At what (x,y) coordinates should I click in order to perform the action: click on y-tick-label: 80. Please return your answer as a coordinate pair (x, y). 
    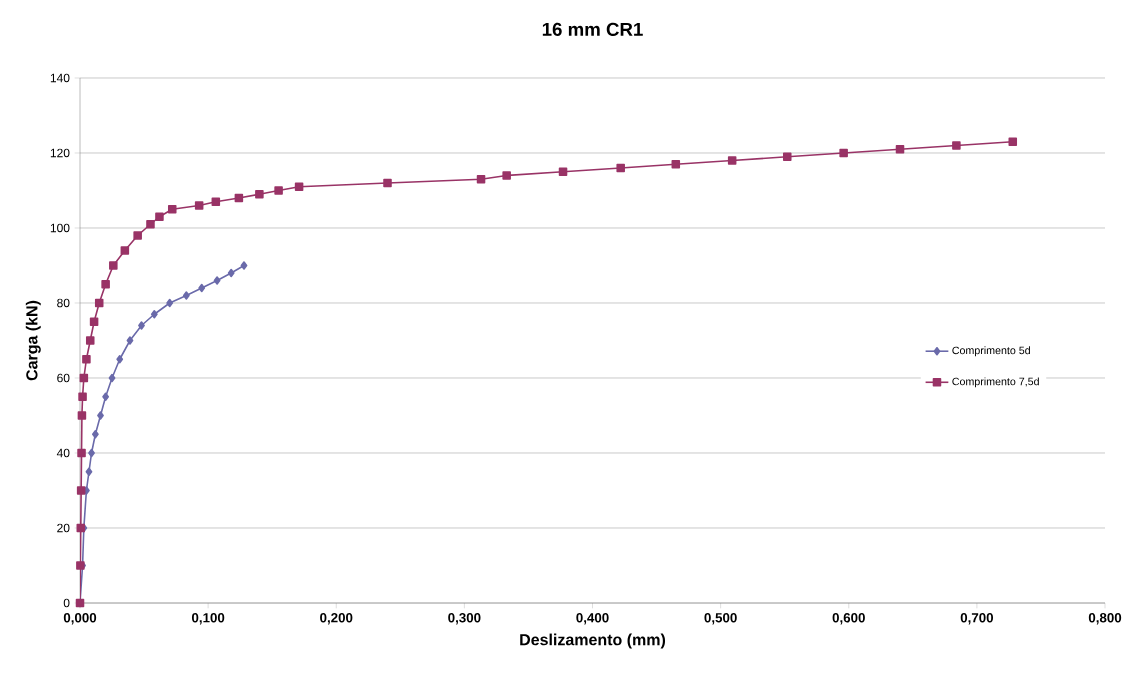
    Looking at the image, I should click on (63, 303).